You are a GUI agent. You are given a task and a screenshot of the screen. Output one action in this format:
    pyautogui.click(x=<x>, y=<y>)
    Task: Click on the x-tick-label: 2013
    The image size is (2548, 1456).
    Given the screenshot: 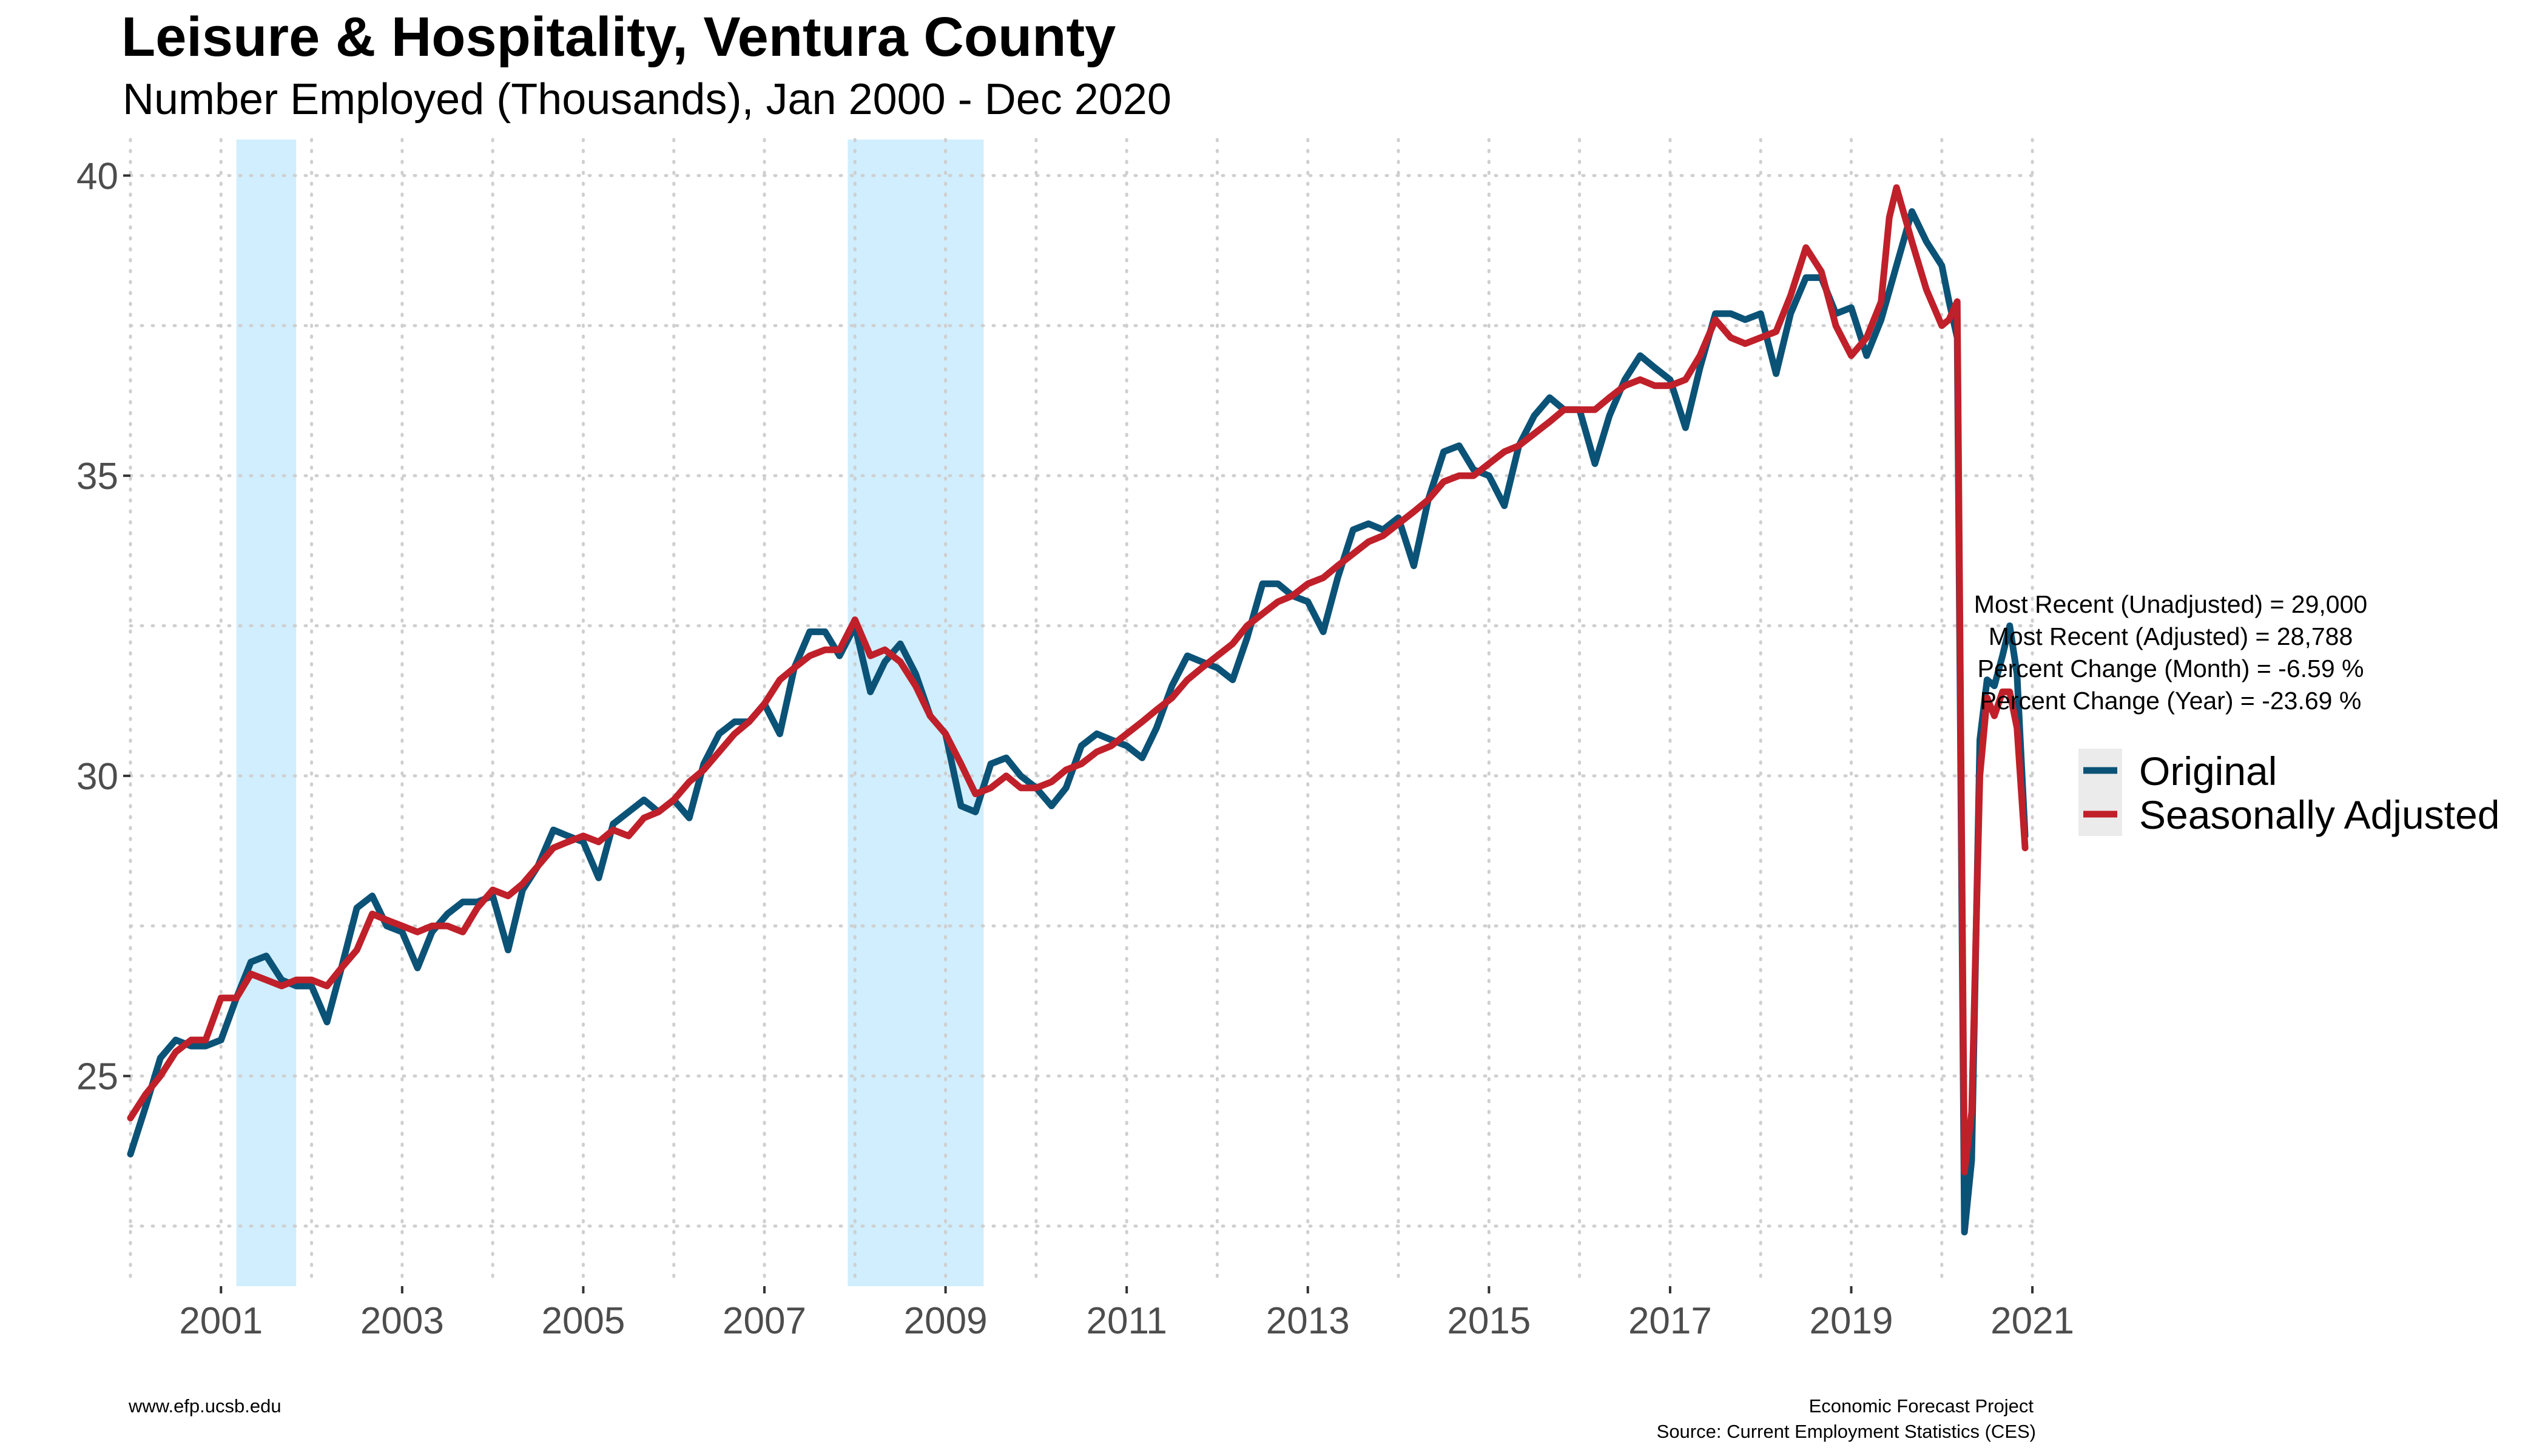 What is the action you would take?
    pyautogui.click(x=1308, y=1321)
    